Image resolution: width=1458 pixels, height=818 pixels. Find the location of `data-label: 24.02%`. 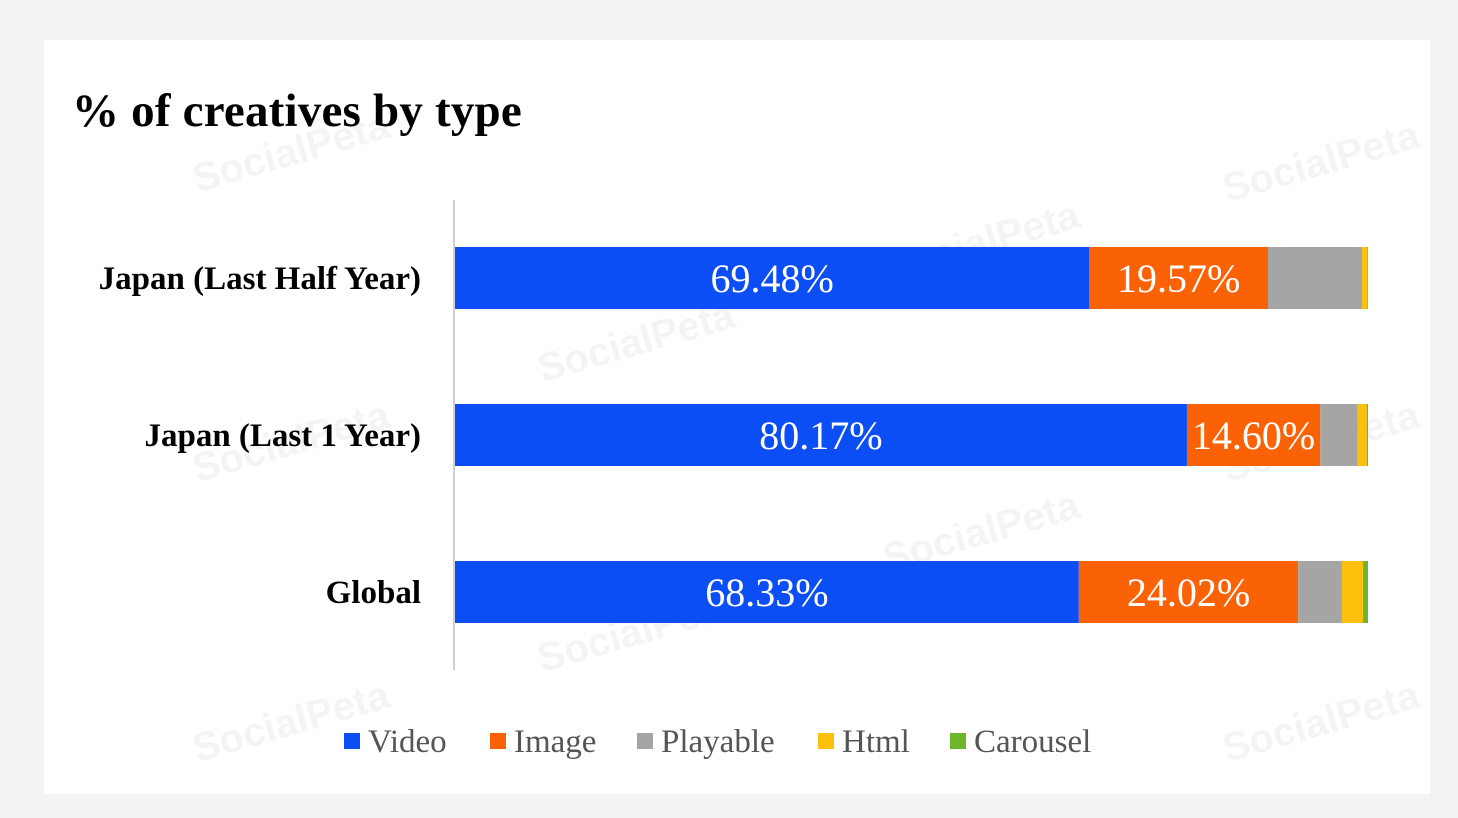

data-label: 24.02% is located at coordinates (1188, 592).